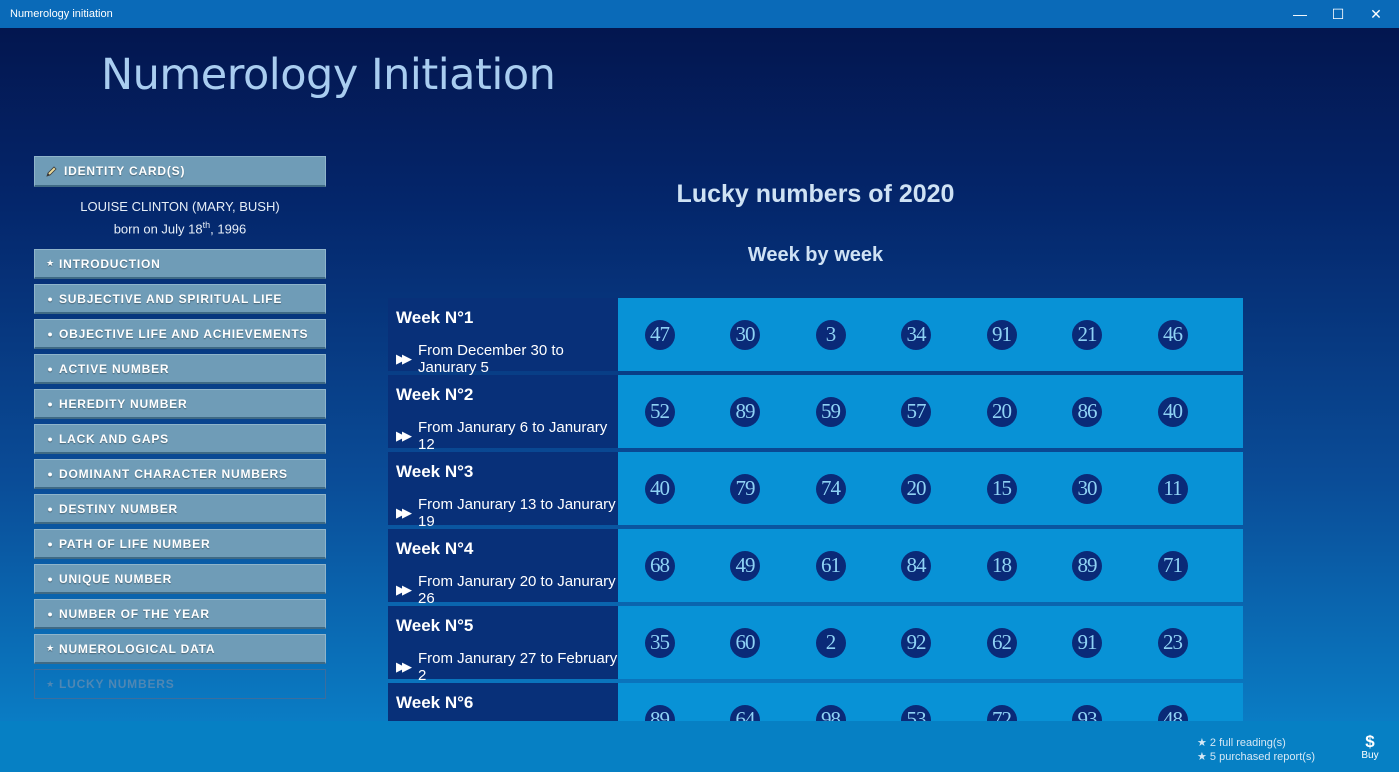  What do you see at coordinates (435, 317) in the screenshot?
I see `week-name: Week N°1` at bounding box center [435, 317].